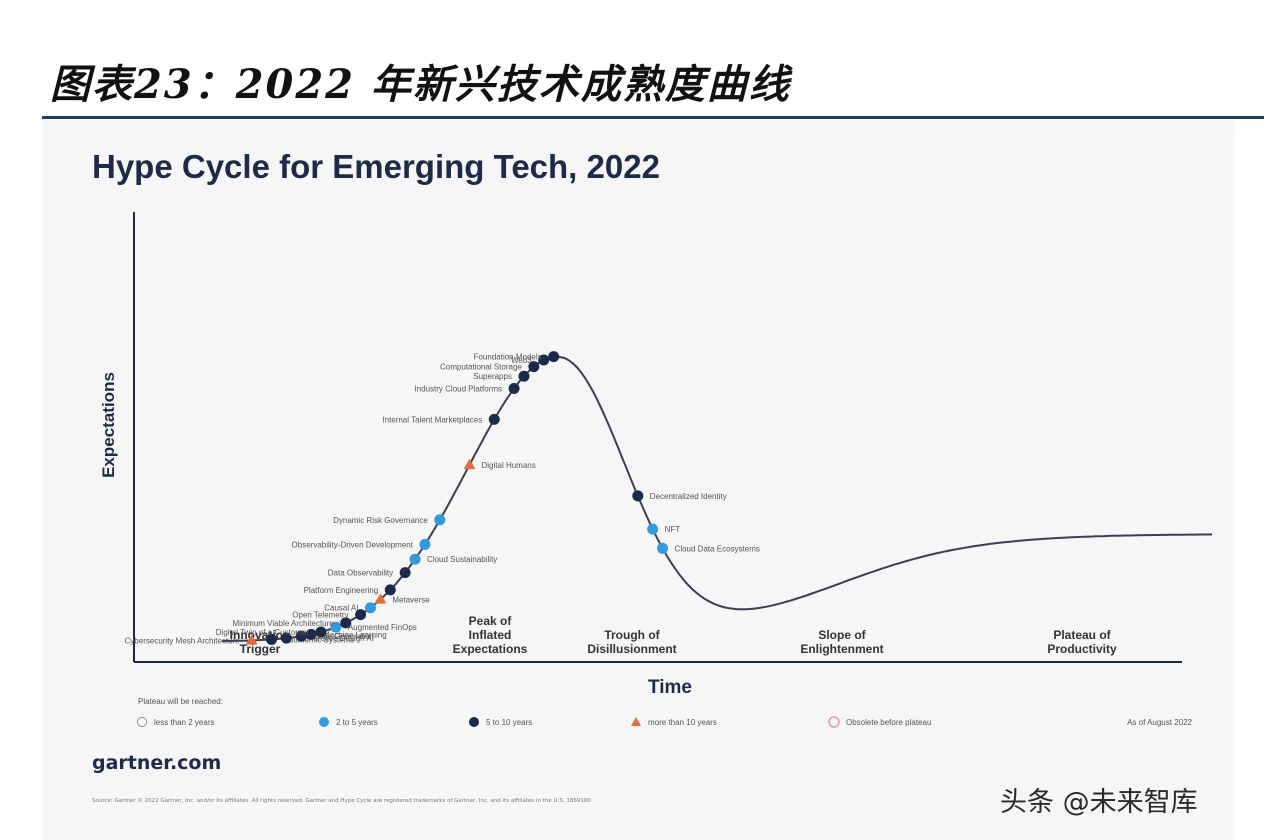 This screenshot has width=1264, height=840. What do you see at coordinates (376, 166) in the screenshot?
I see `chart-title: Hype Cycle for Emerging Tech, 2022` at bounding box center [376, 166].